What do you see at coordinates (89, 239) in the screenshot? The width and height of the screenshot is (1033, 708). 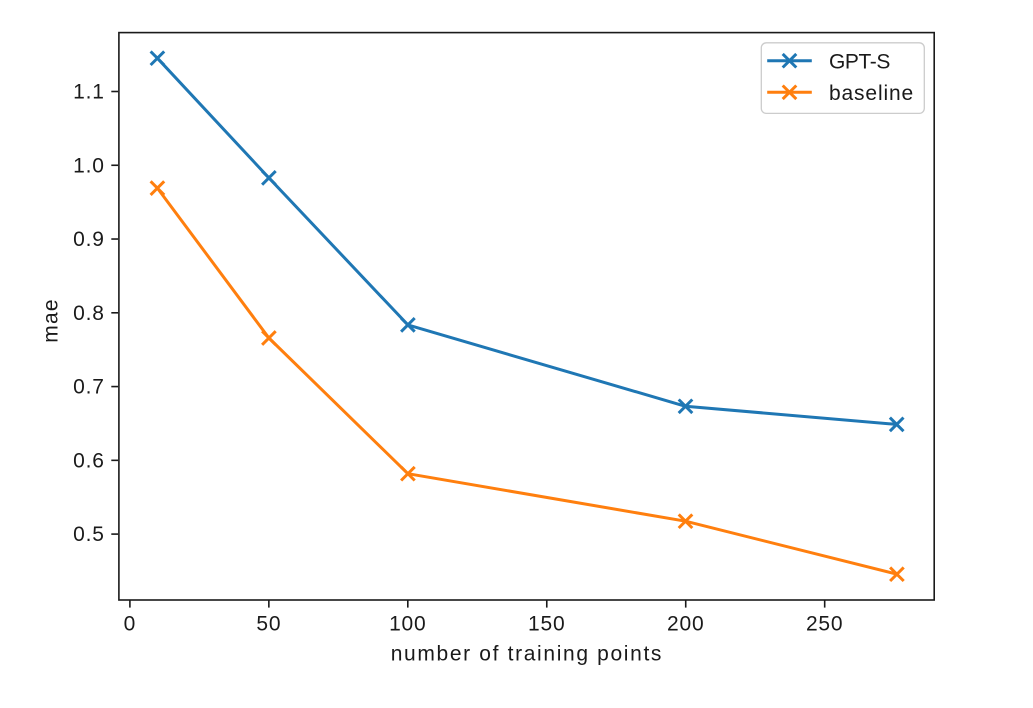 I see `svg-text: 0.9` at bounding box center [89, 239].